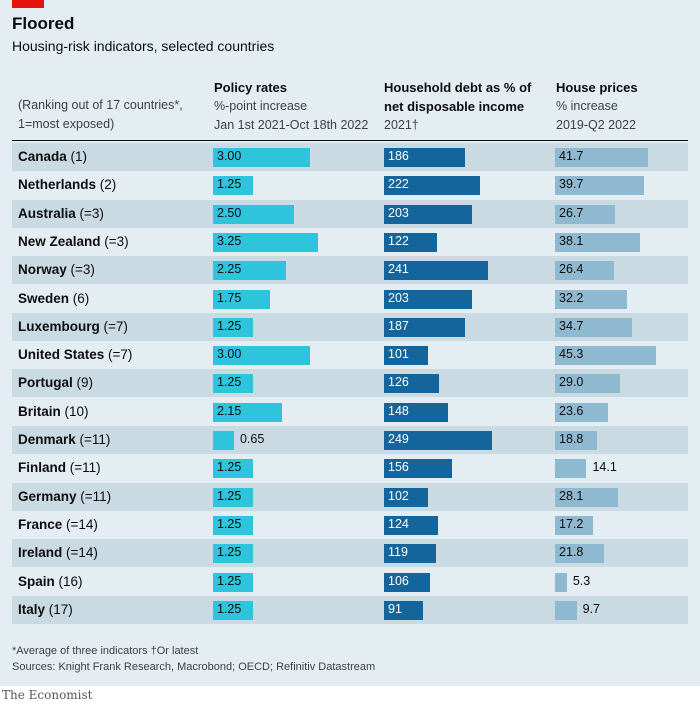 The width and height of the screenshot is (700, 704). What do you see at coordinates (229, 410) in the screenshot?
I see `policy-value-label: 2.15` at bounding box center [229, 410].